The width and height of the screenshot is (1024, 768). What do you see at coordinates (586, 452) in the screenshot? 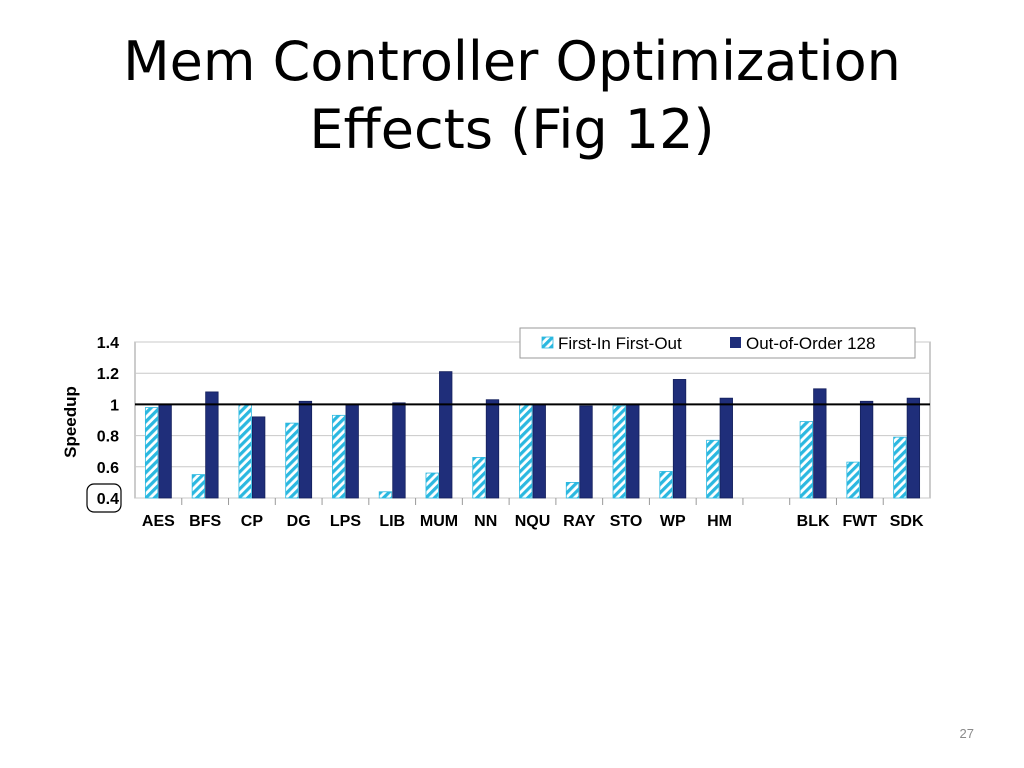
I see `ooo128-bar-ray` at bounding box center [586, 452].